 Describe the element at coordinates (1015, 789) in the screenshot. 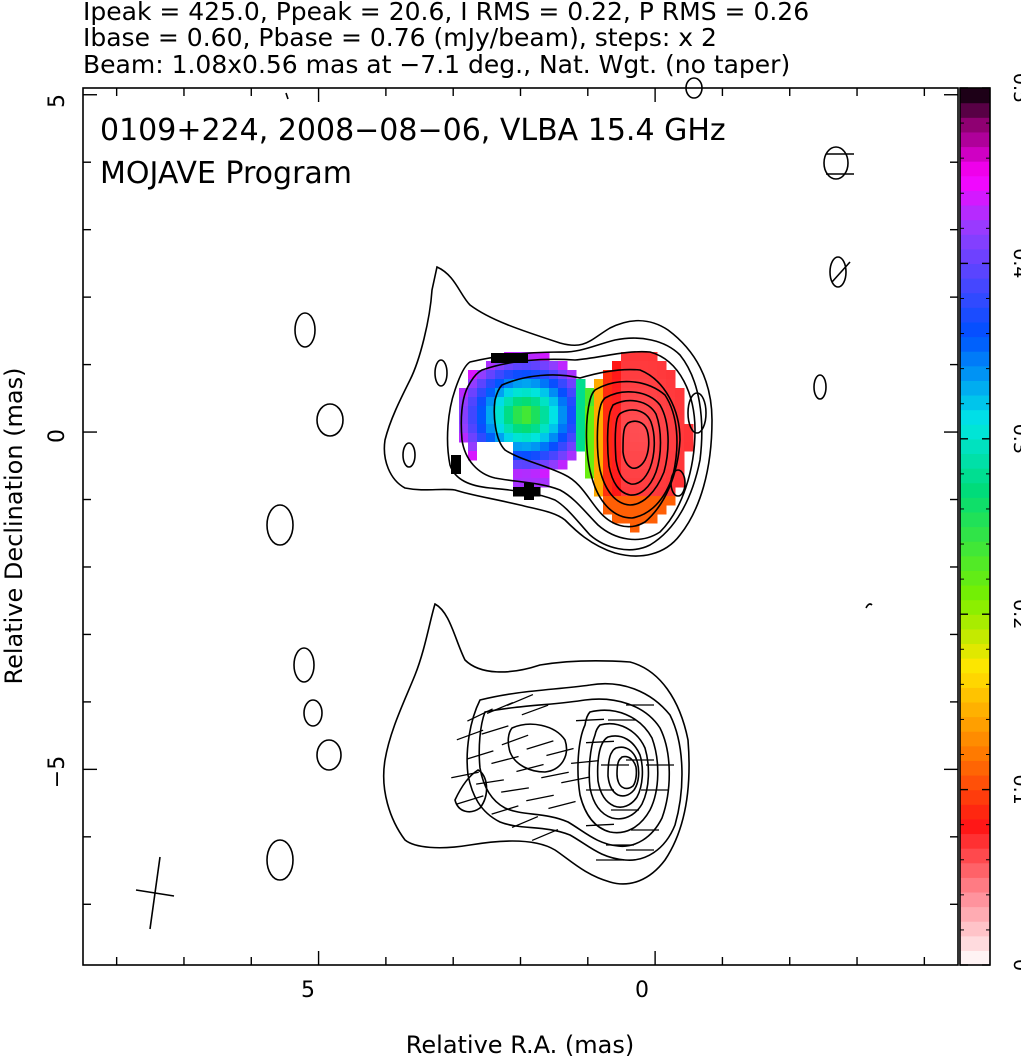

I see `colorbar-tick-label: 0.1` at that location.